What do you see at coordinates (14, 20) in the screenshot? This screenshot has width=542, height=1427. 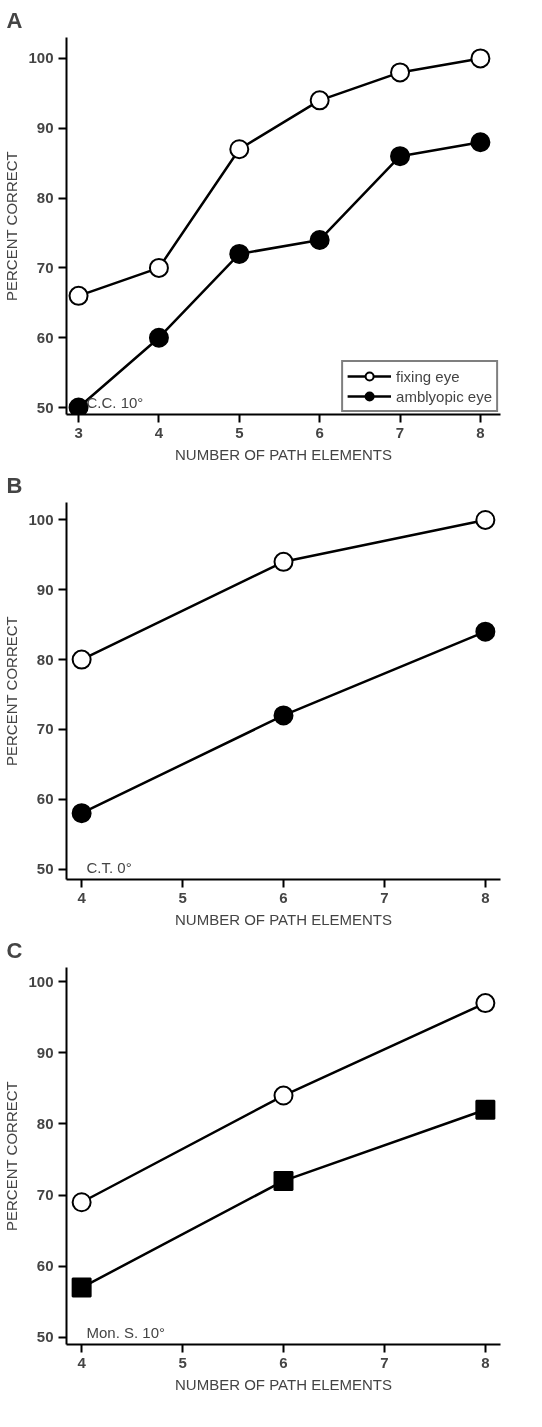 I see `chart-title: A` at bounding box center [14, 20].